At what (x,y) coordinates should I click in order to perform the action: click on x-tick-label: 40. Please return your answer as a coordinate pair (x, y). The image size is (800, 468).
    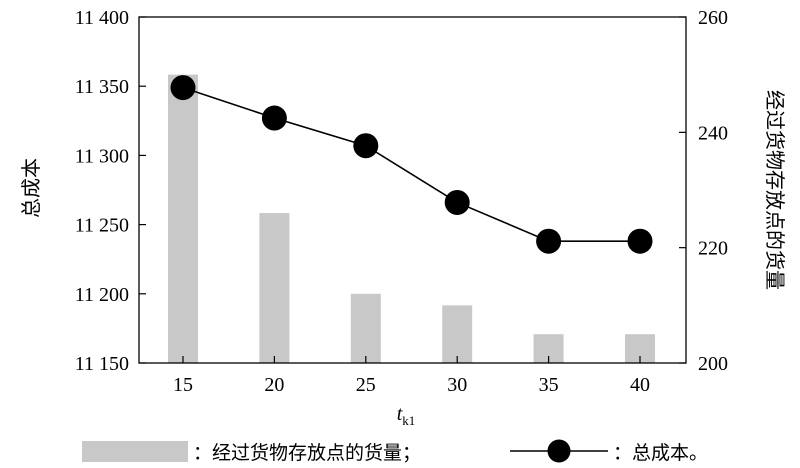
    Looking at the image, I should click on (640, 385).